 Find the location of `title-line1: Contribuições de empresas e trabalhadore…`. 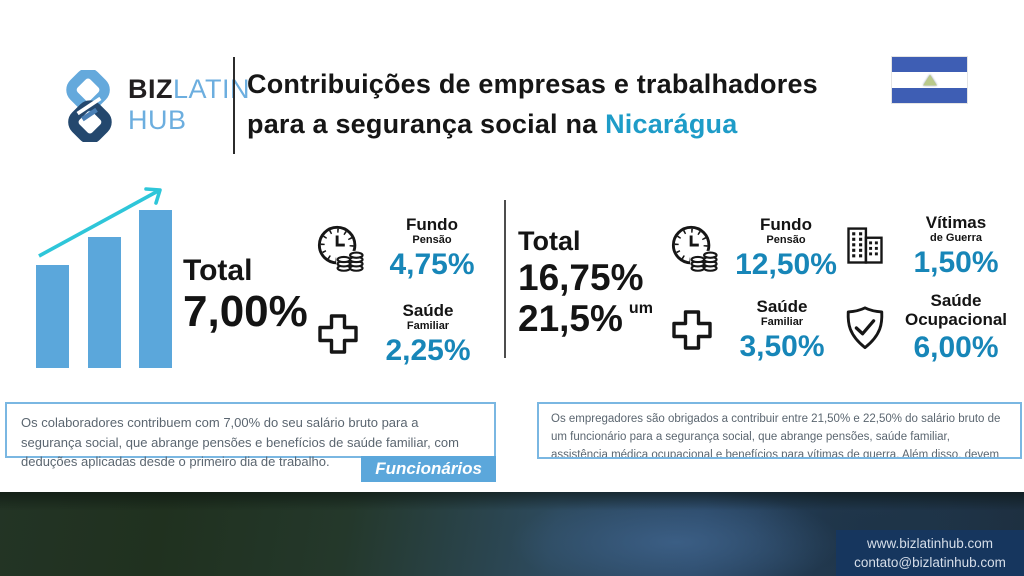

title-line1: Contribuições de empresas e trabalhadore… is located at coordinates (532, 84).